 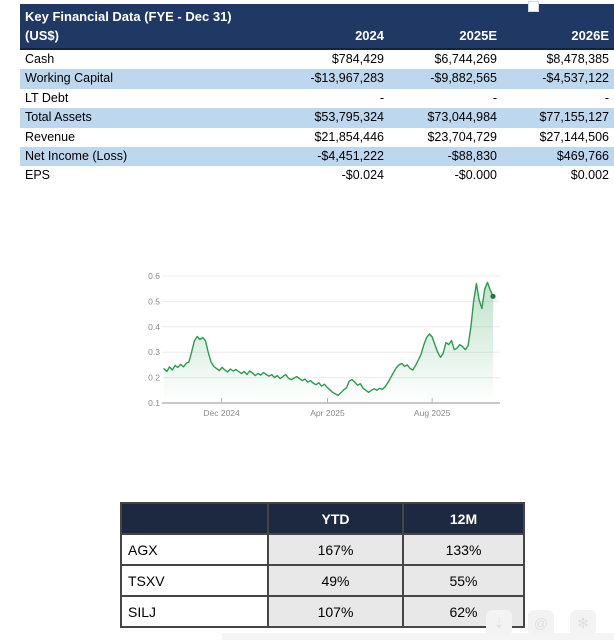 I want to click on performance-table-row: TSXV 49% 55%, so click(x=322, y=580).